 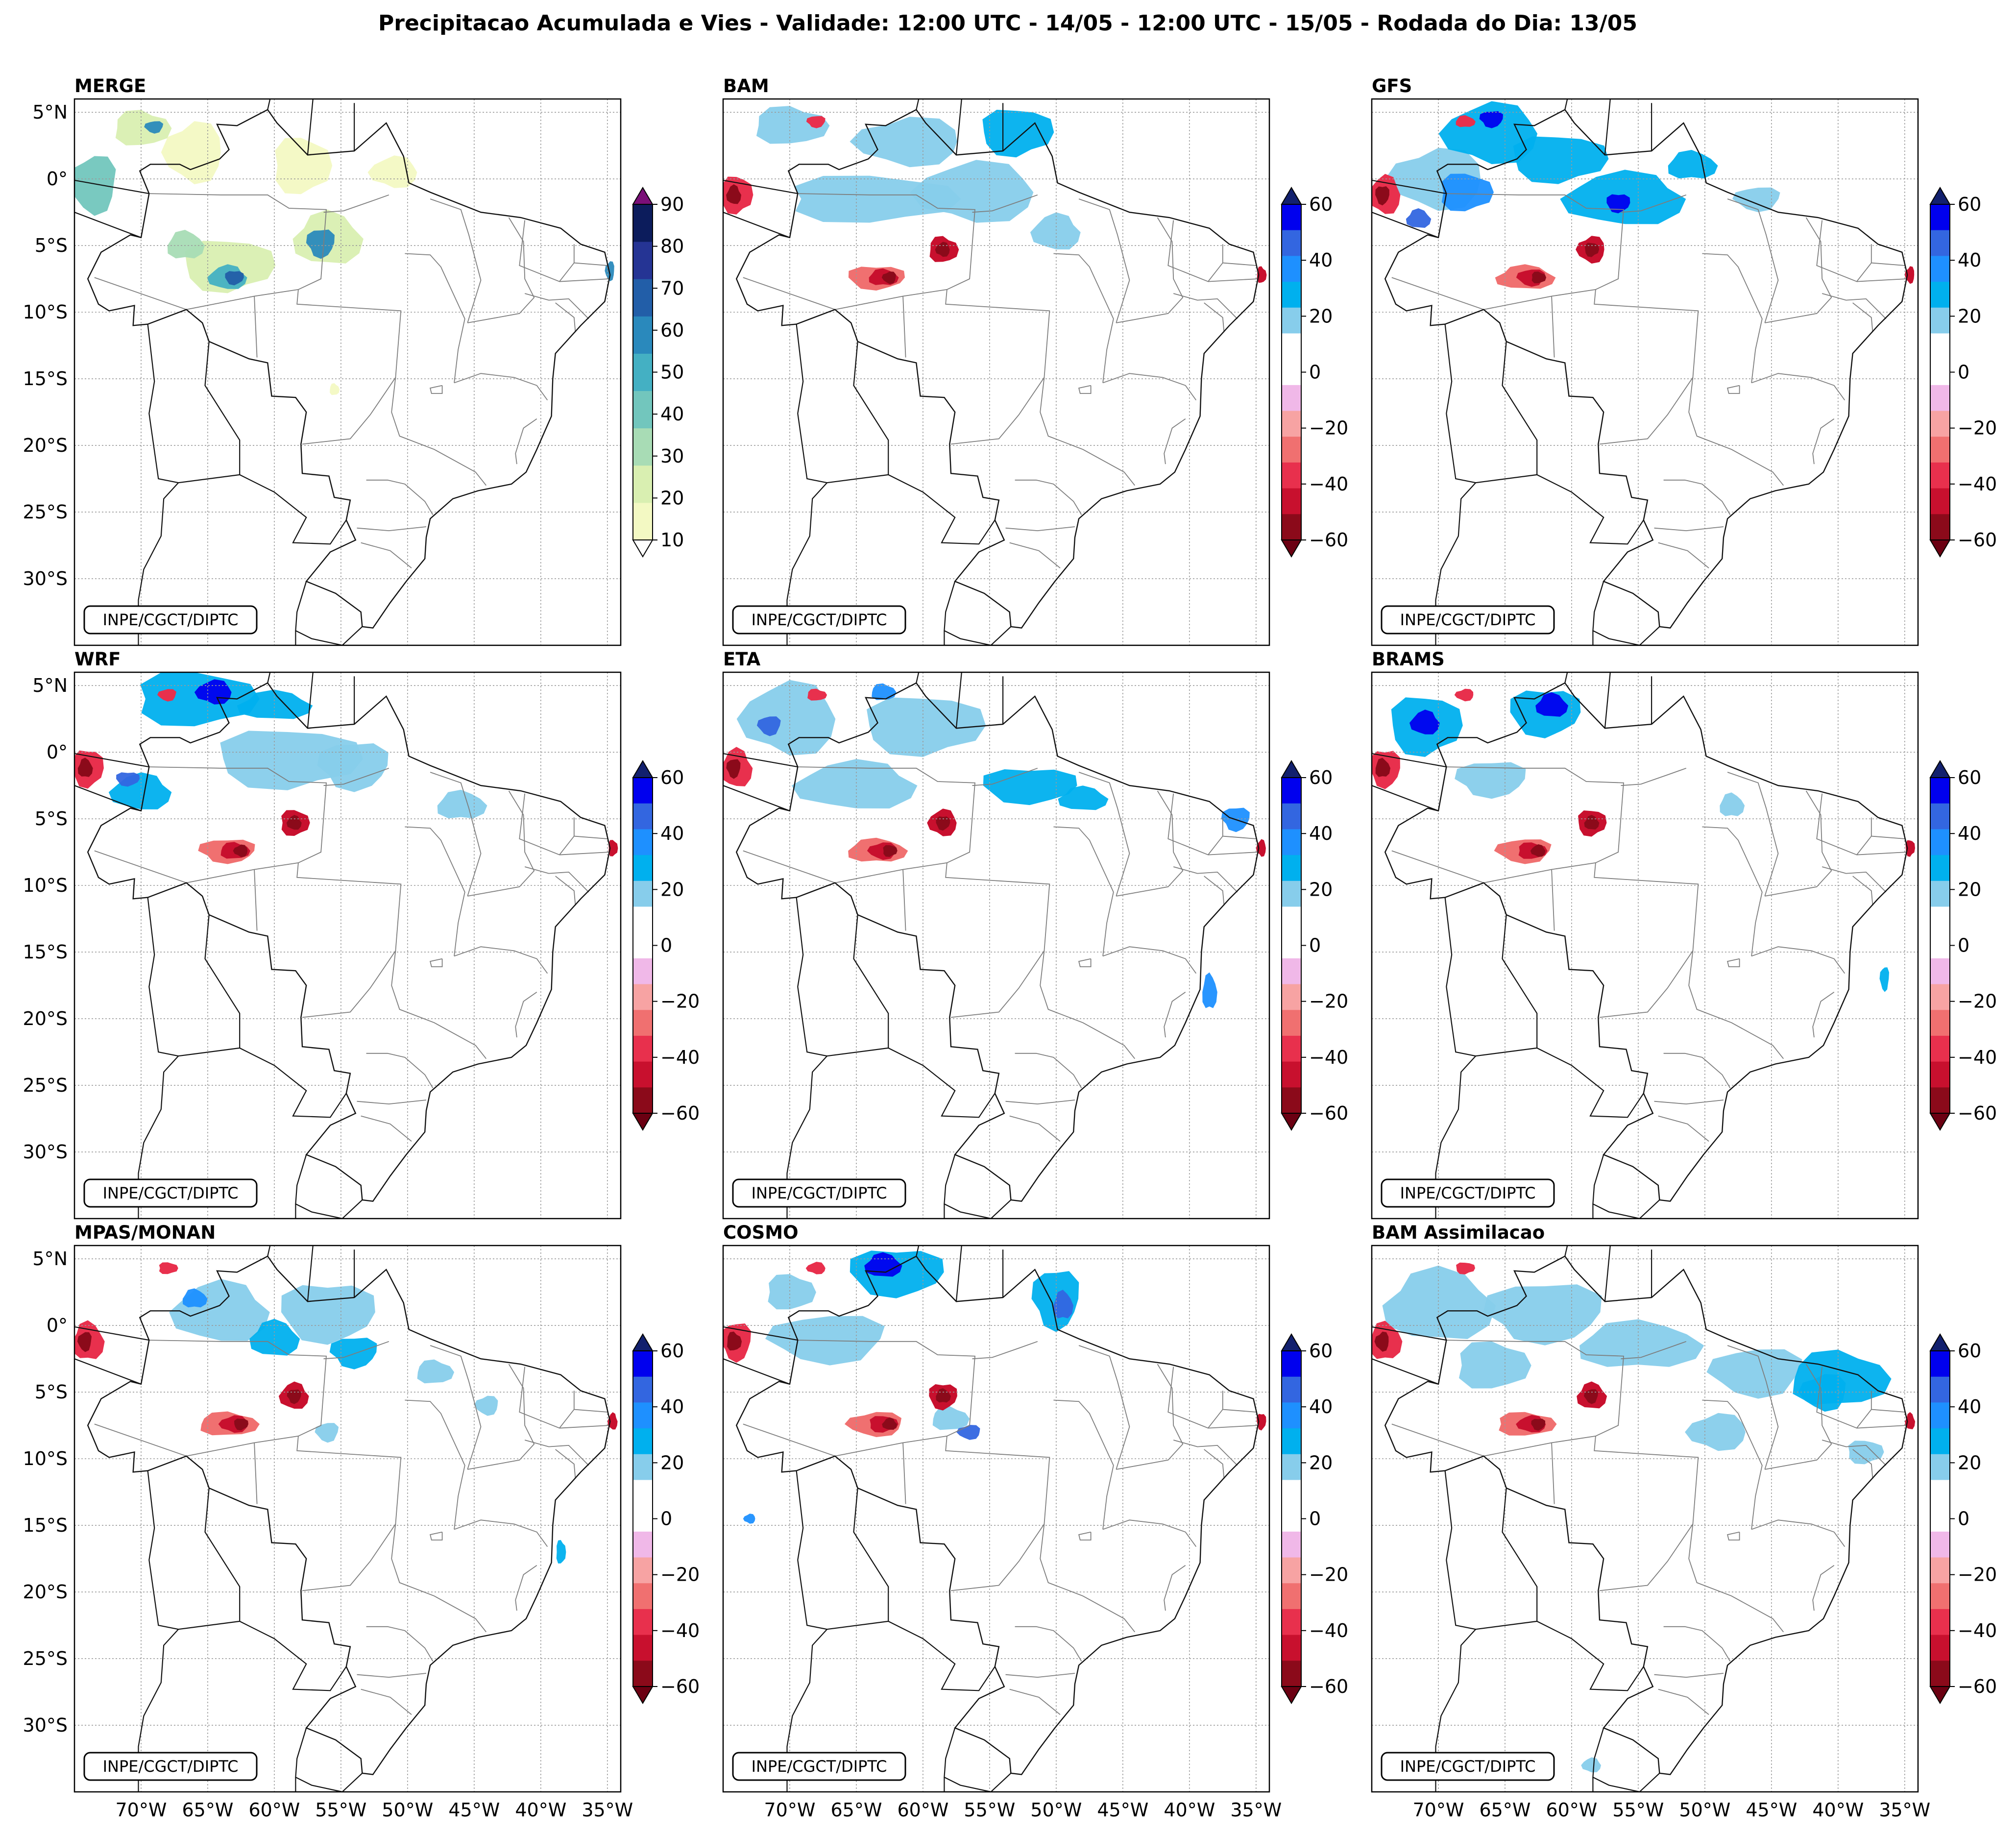 What do you see at coordinates (1458, 1232) in the screenshot?
I see `panel-title: BAM Assimilacao` at bounding box center [1458, 1232].